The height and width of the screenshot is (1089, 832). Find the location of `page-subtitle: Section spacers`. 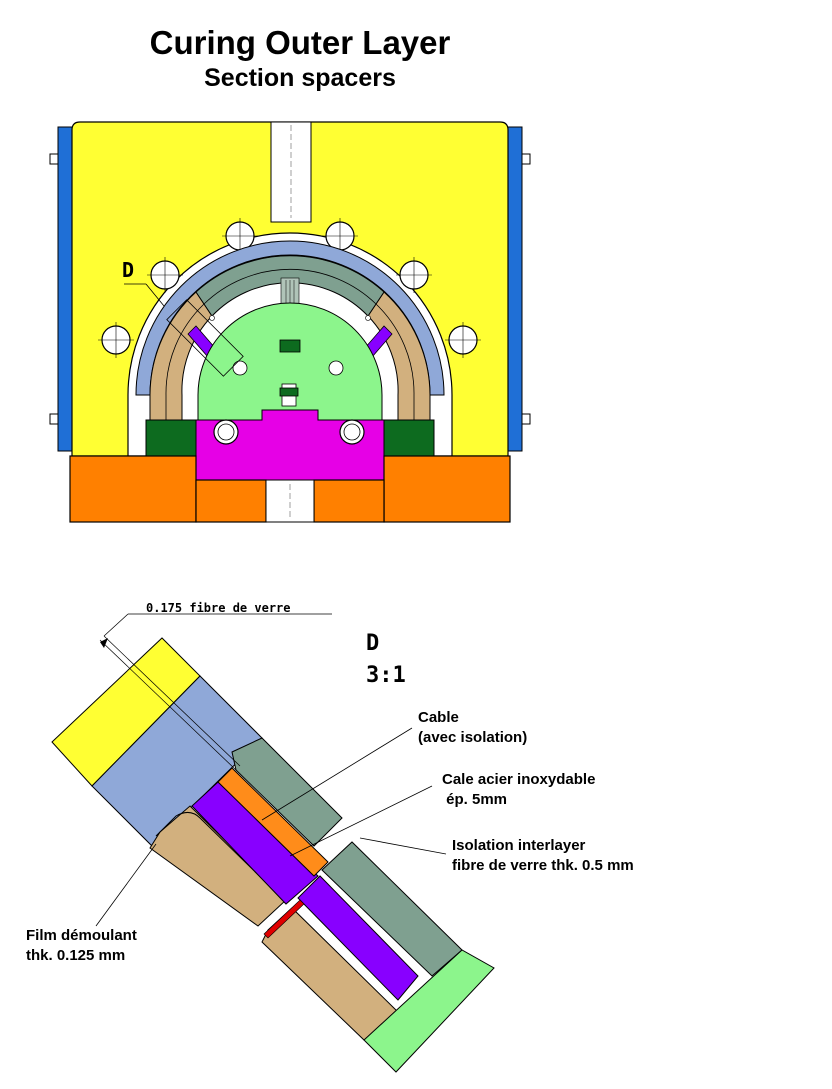

page-subtitle: Section spacers is located at coordinates (300, 78).